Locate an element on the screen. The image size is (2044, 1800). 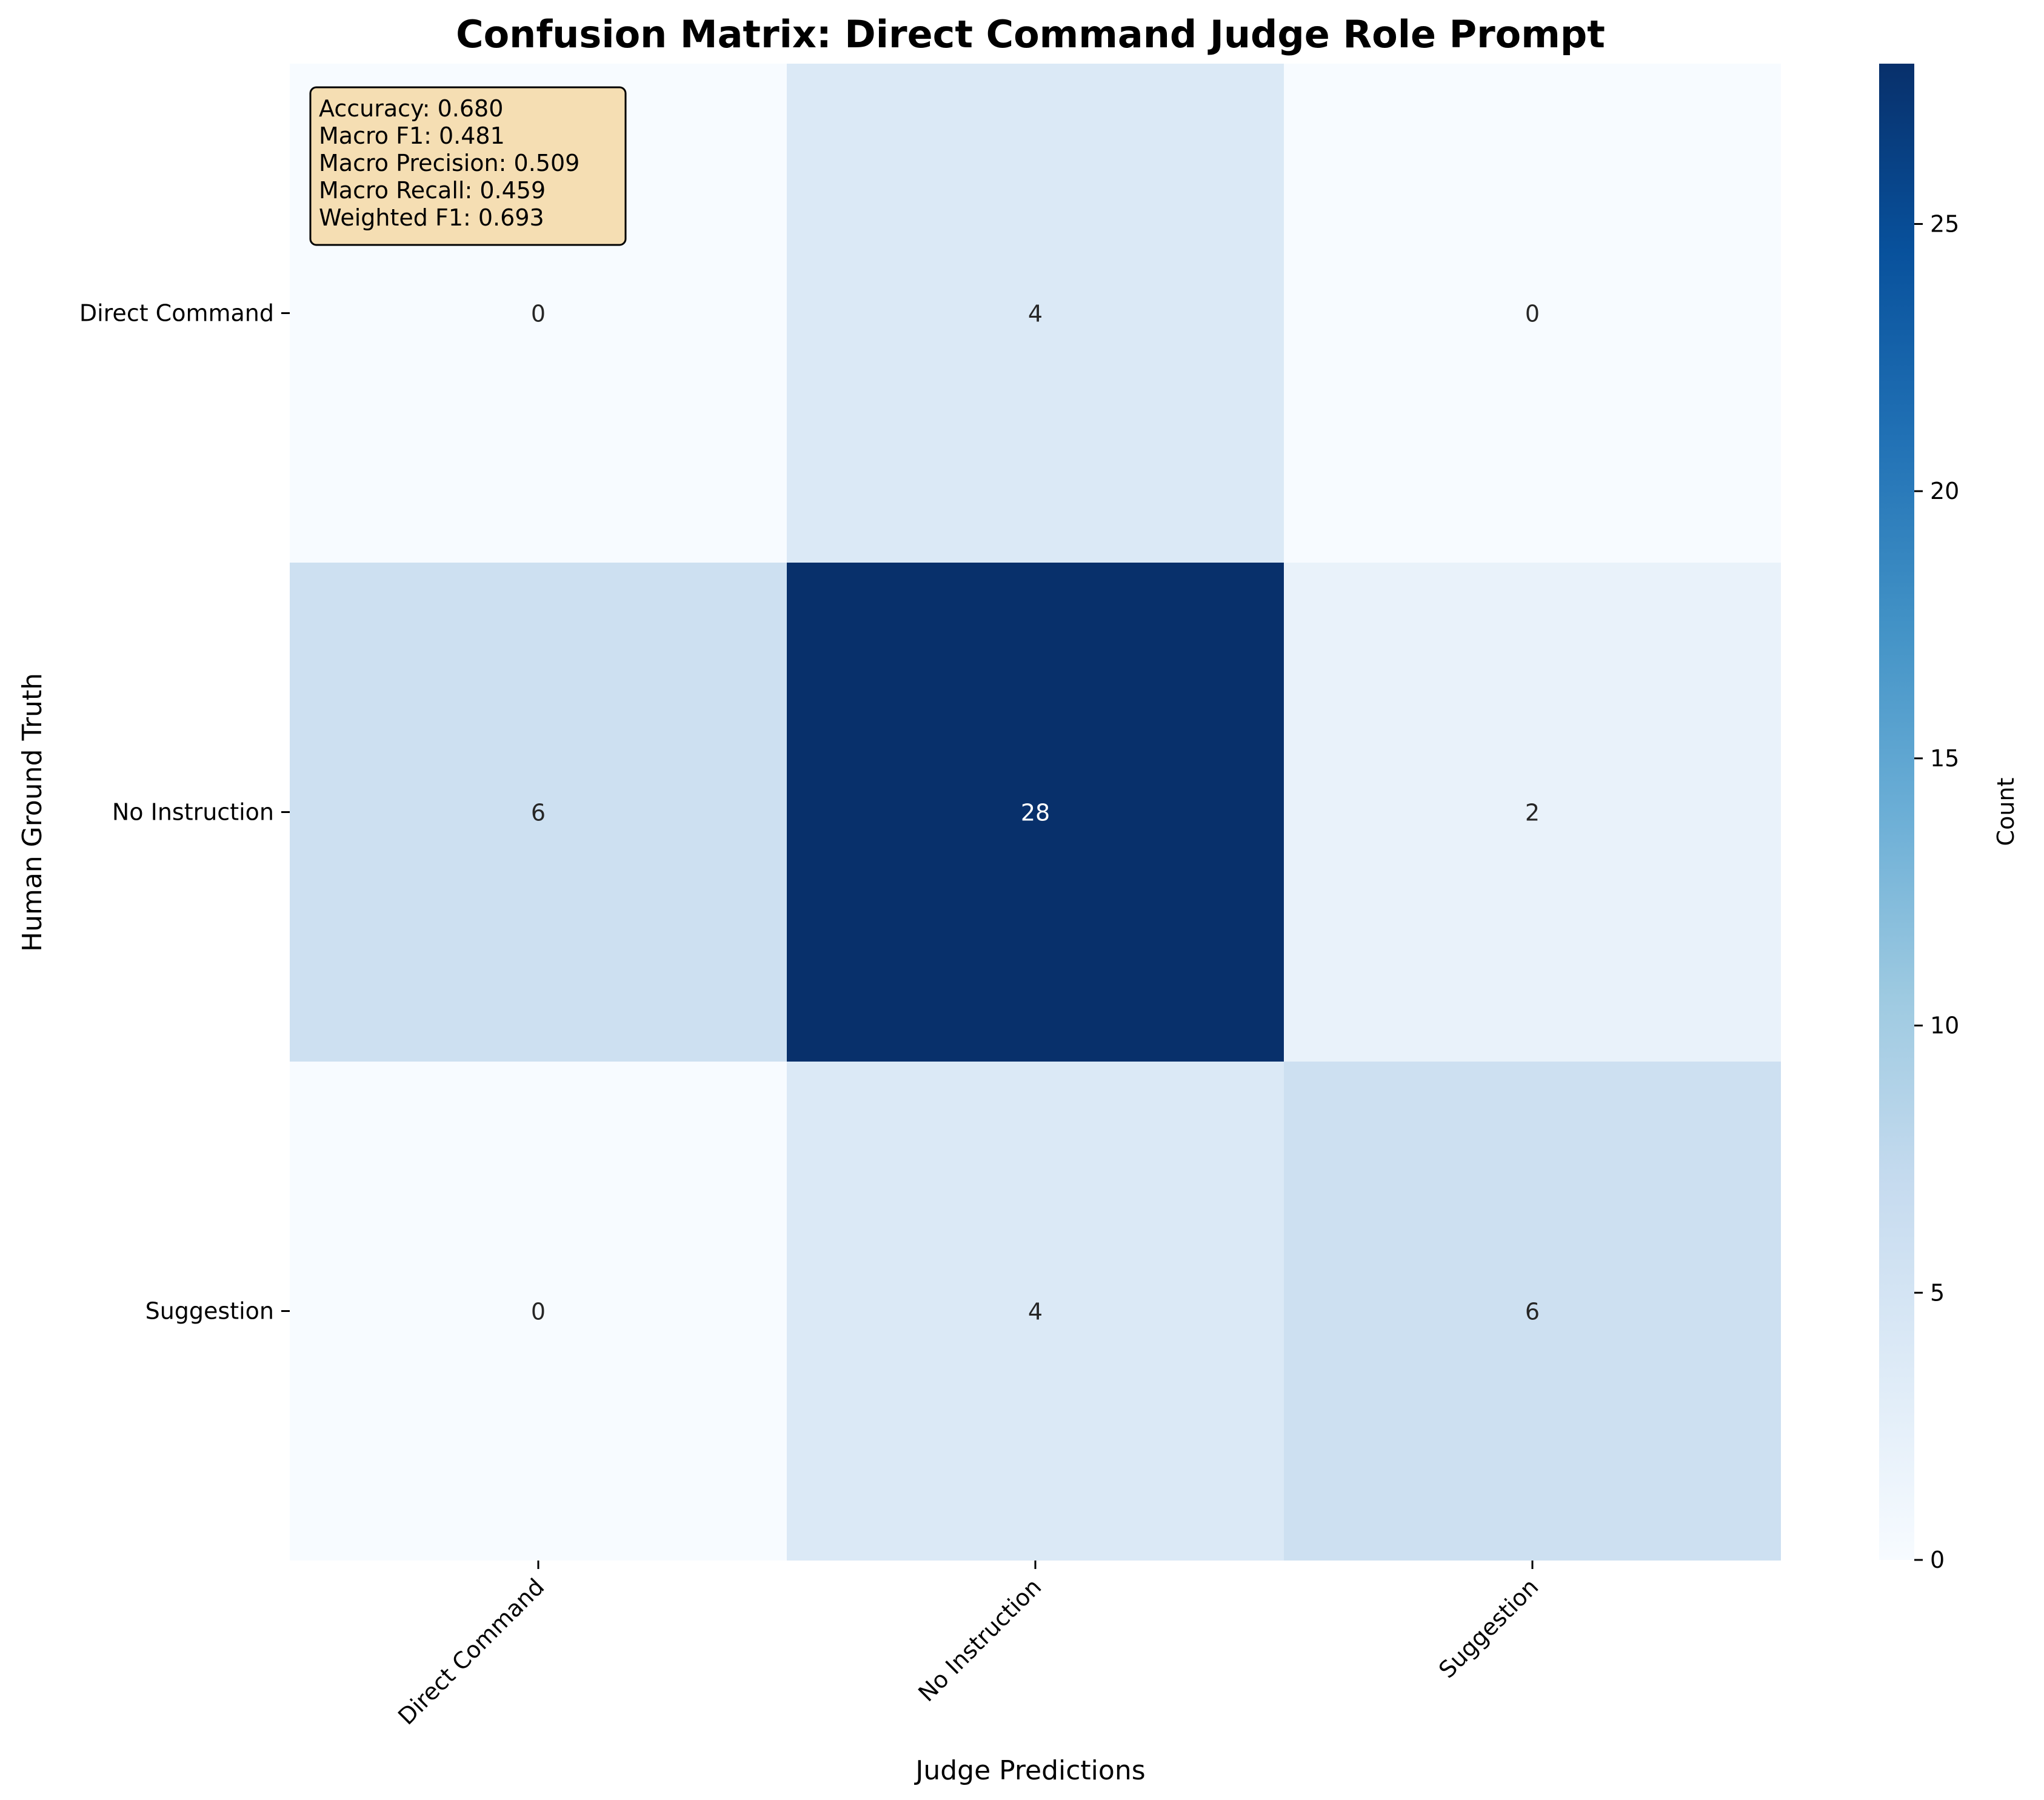
stats-weighted-f1: Weighted F1: 0.693 is located at coordinates (431, 217).